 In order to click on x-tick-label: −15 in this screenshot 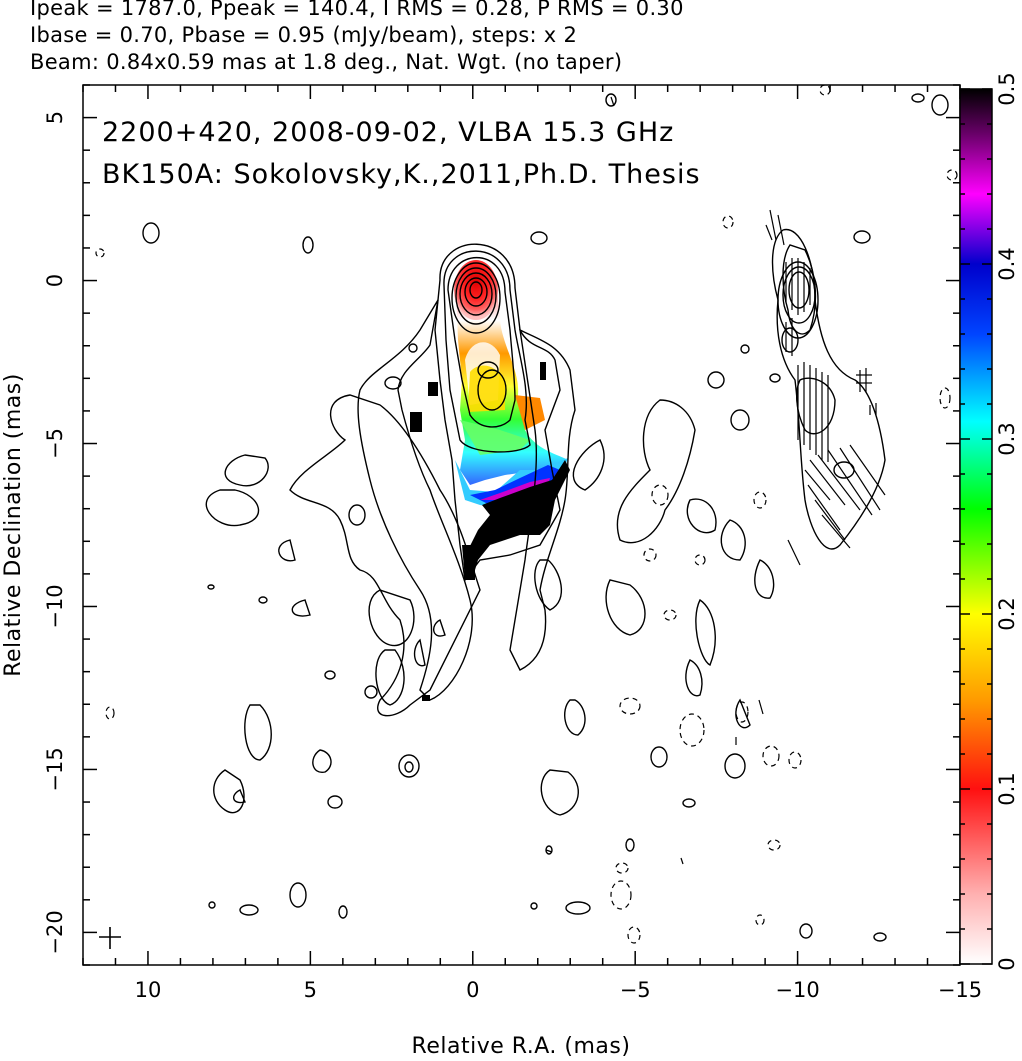, I will do `click(960, 990)`.